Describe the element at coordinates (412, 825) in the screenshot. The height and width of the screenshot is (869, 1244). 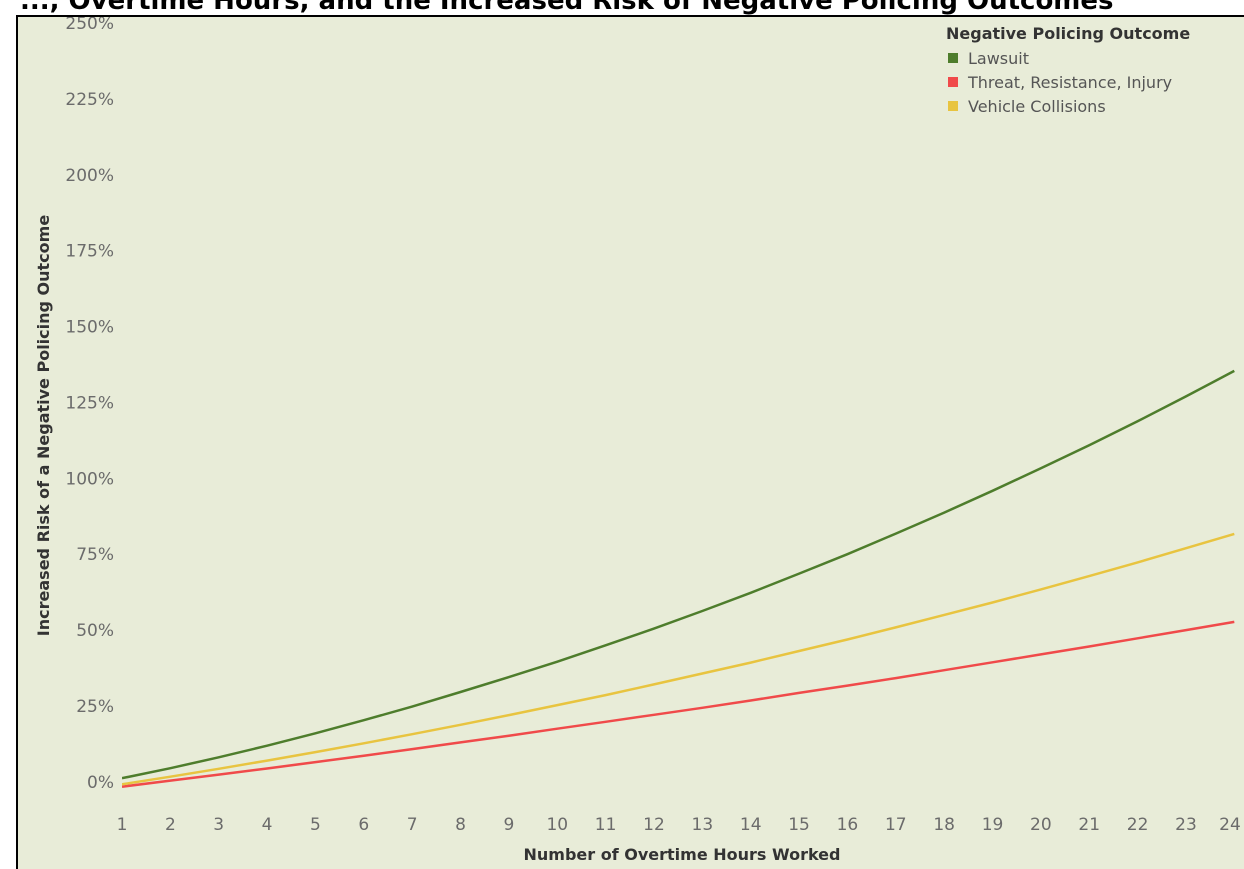
I see `x-tick-label: 7` at that location.